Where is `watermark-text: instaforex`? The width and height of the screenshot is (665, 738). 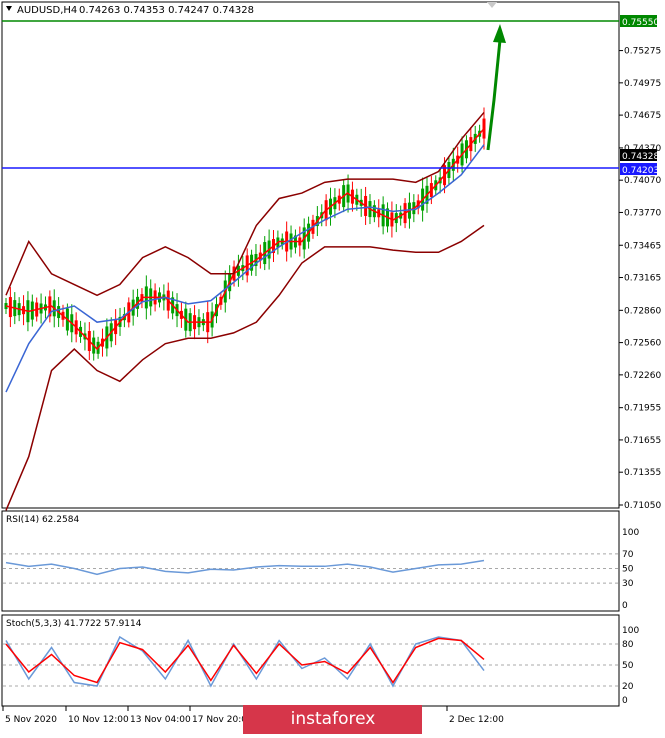 watermark-text: instaforex is located at coordinates (333, 719).